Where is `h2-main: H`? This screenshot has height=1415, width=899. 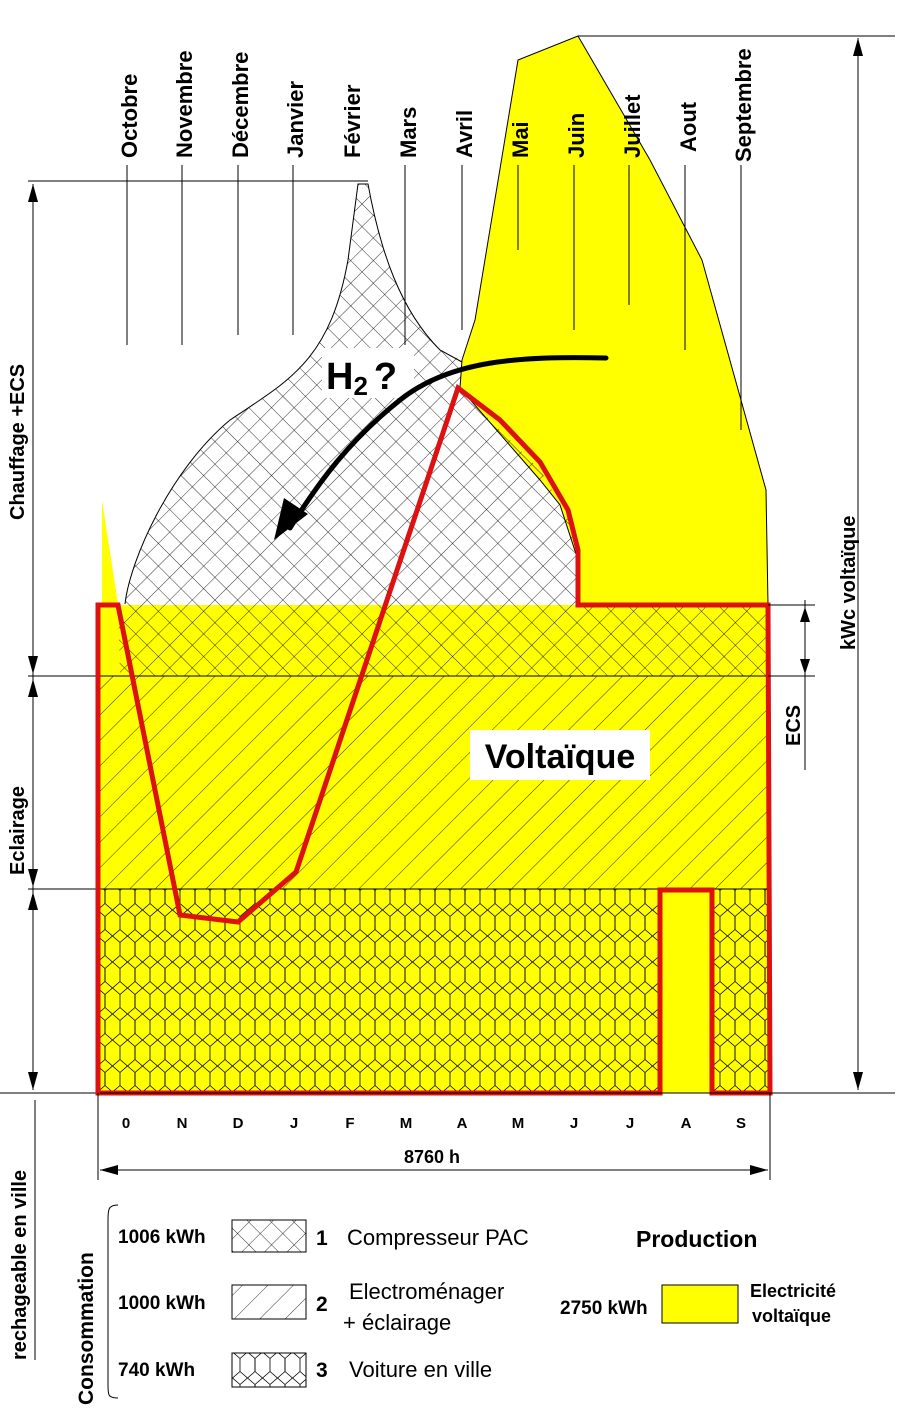 h2-main: H is located at coordinates (339, 377).